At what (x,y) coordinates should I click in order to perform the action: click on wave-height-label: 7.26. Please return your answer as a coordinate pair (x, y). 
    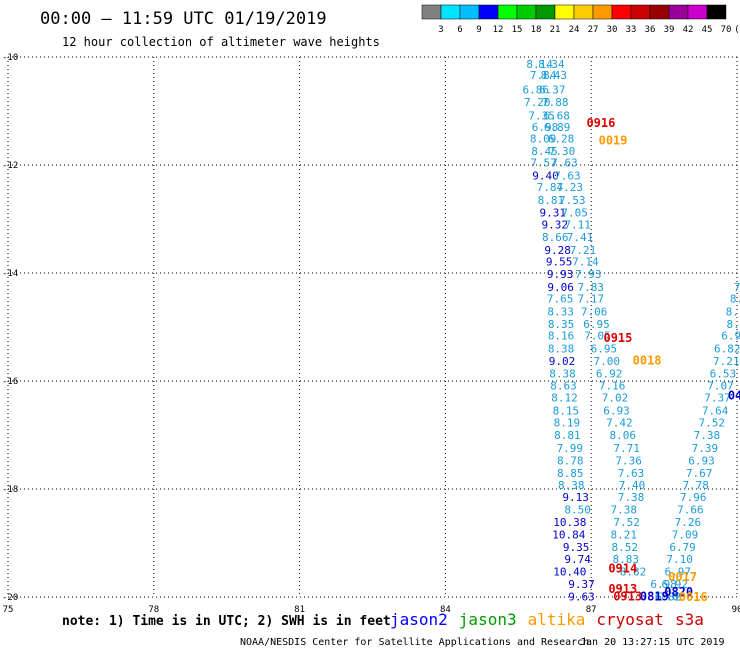
    Looking at the image, I should click on (688, 522).